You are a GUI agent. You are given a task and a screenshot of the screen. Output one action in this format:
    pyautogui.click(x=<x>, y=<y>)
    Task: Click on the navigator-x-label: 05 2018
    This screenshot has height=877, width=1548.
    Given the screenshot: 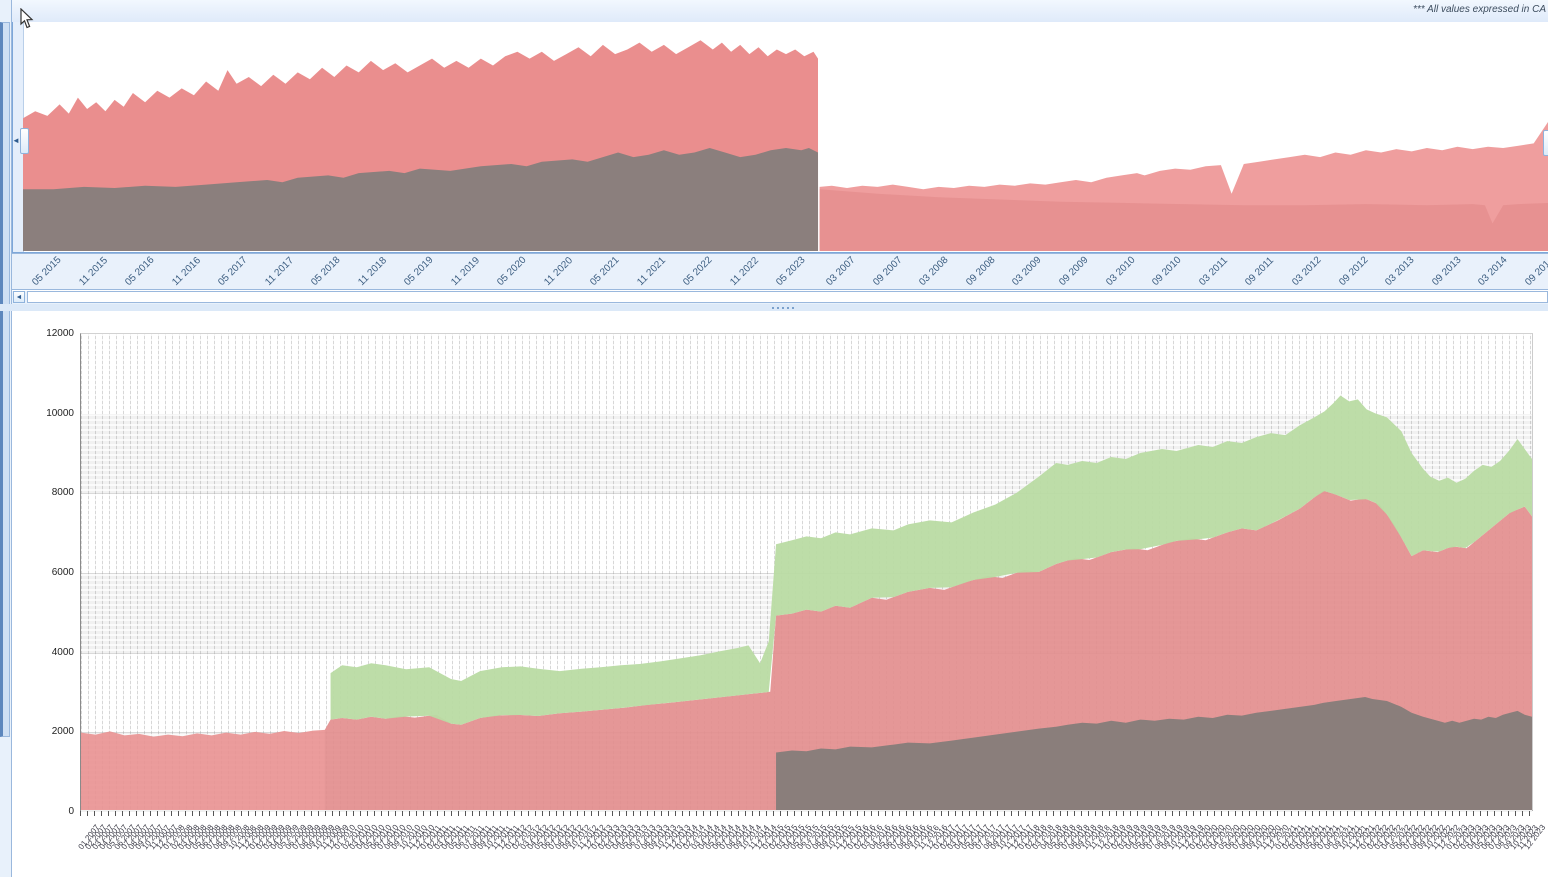 What is the action you would take?
    pyautogui.click(x=326, y=271)
    